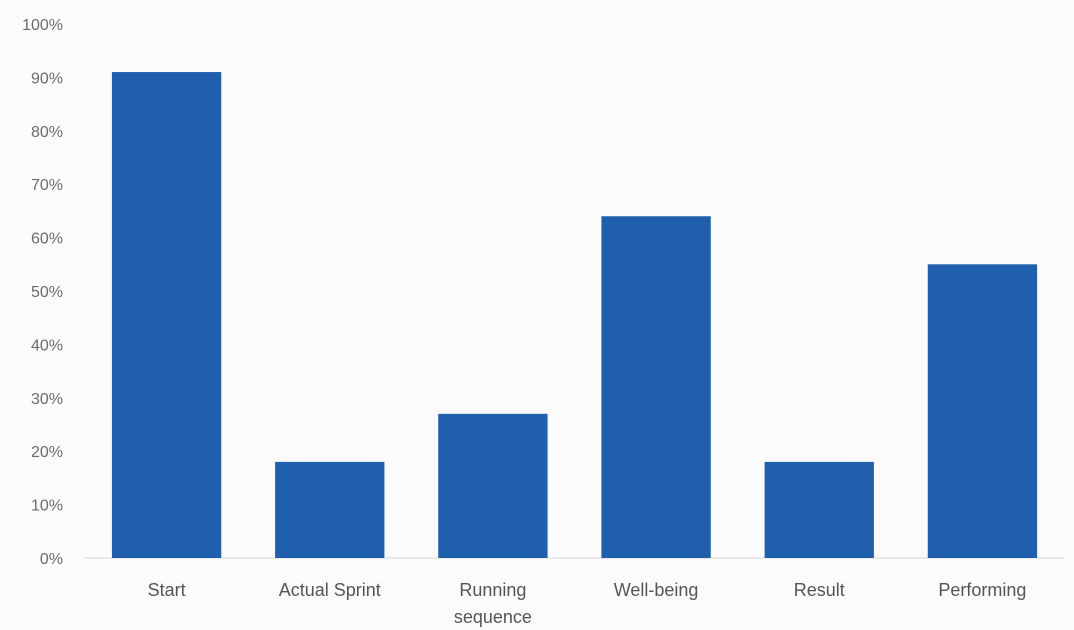 This screenshot has height=630, width=1074. Describe the element at coordinates (166, 315) in the screenshot. I see `bar-start` at that location.